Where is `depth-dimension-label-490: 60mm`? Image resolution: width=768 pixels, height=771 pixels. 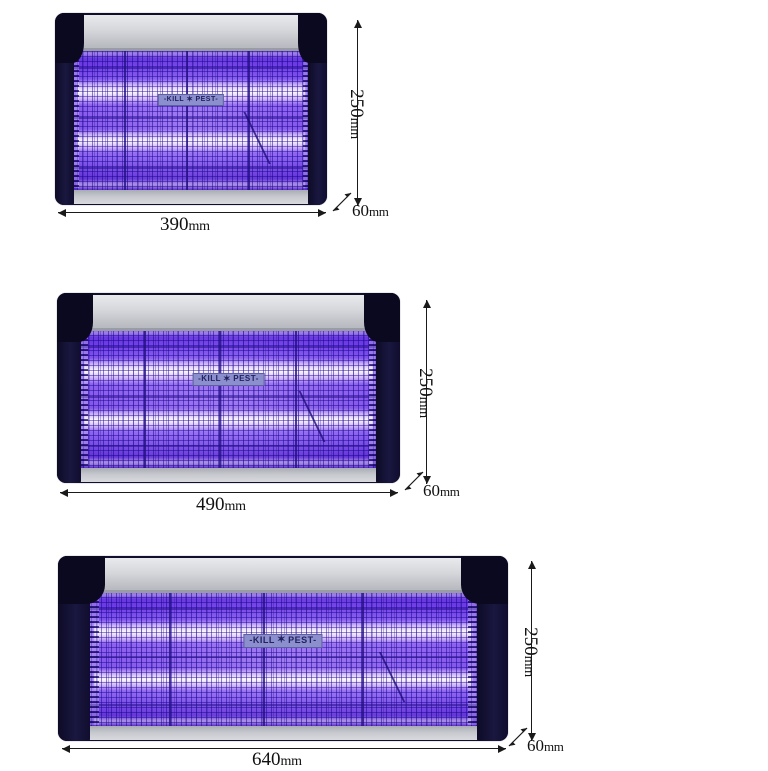
depth-dimension-label-490: 60mm is located at coordinates (441, 490).